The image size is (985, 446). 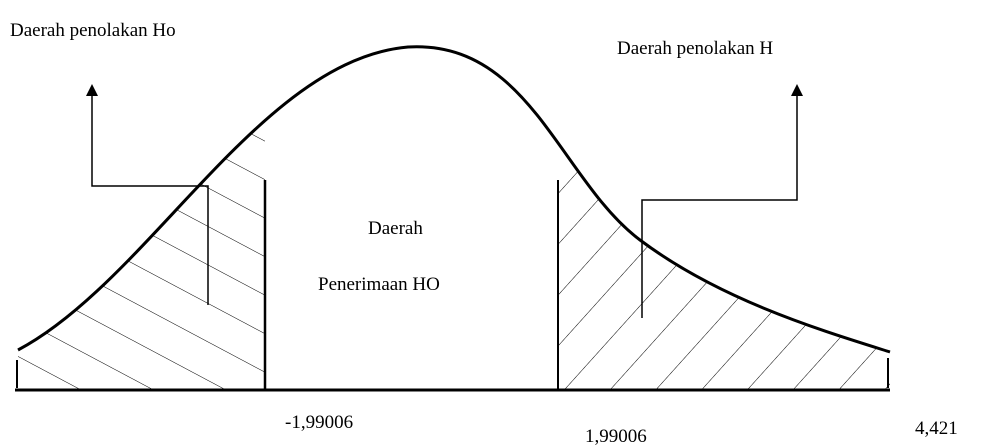 What do you see at coordinates (722, 201) in the screenshot?
I see `arrow-right` at bounding box center [722, 201].